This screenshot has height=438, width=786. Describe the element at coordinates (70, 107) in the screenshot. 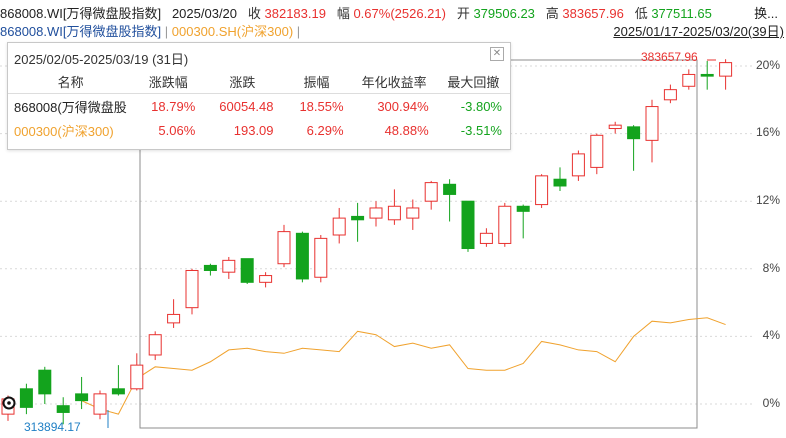

I see `series-name-cell: 868008(万得微盘股` at that location.